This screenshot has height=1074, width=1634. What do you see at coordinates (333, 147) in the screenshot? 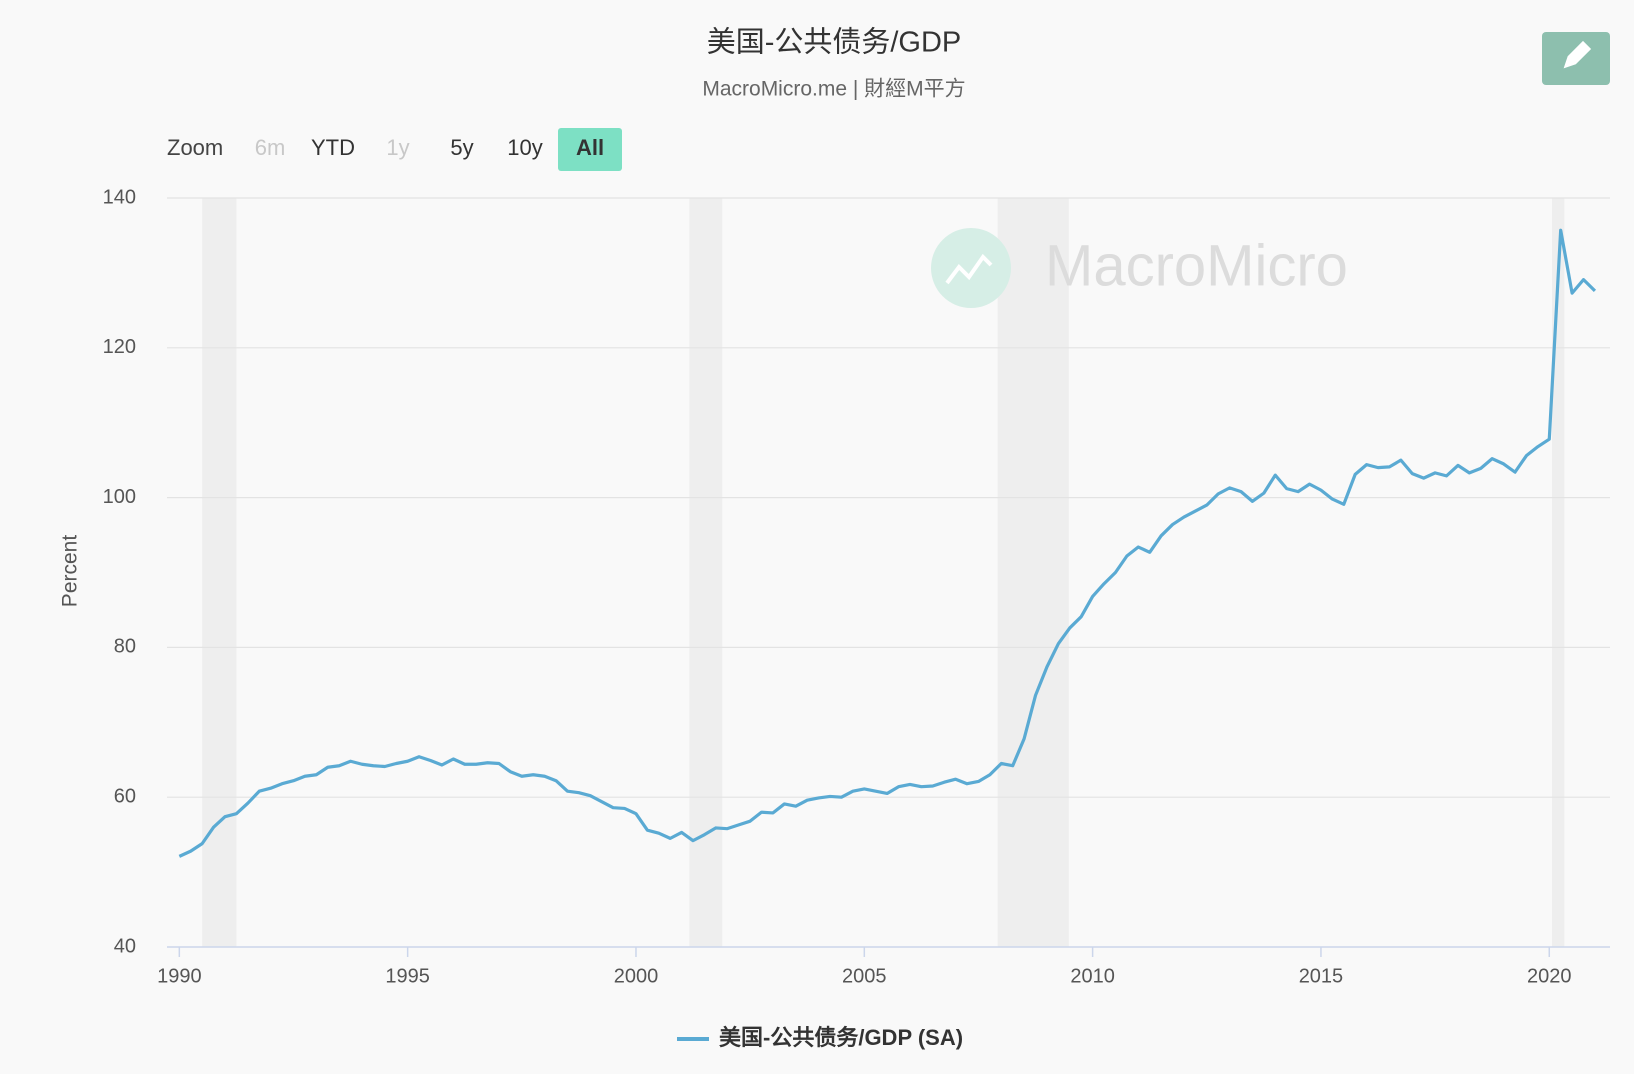
I see `zoom-button: YTD` at bounding box center [333, 147].